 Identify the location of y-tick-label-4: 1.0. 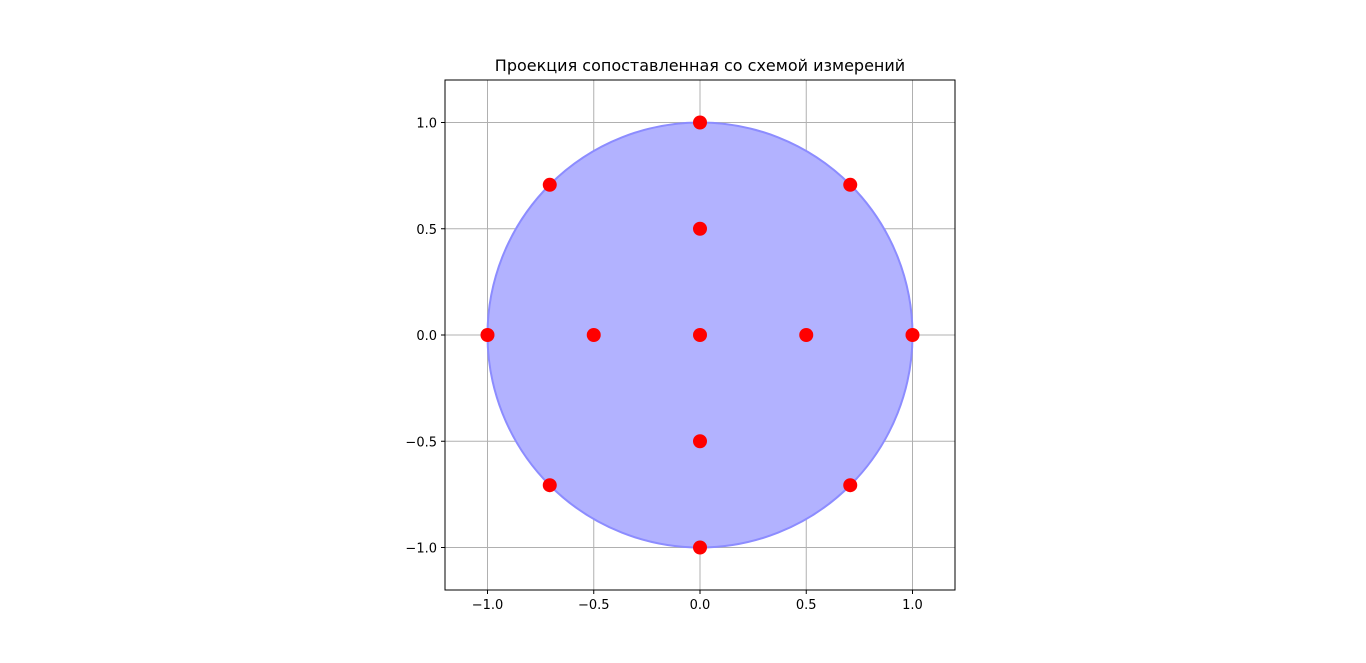
(426, 124).